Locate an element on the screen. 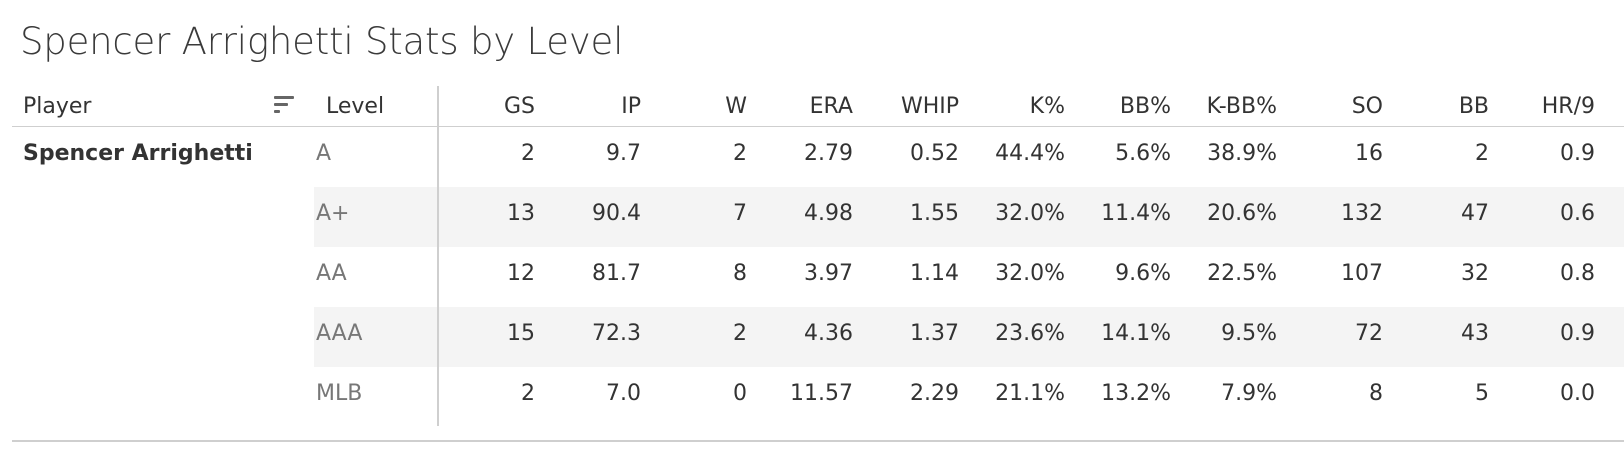 The width and height of the screenshot is (1624, 458). cell-k-bb-pct: 9.5% is located at coordinates (1249, 333).